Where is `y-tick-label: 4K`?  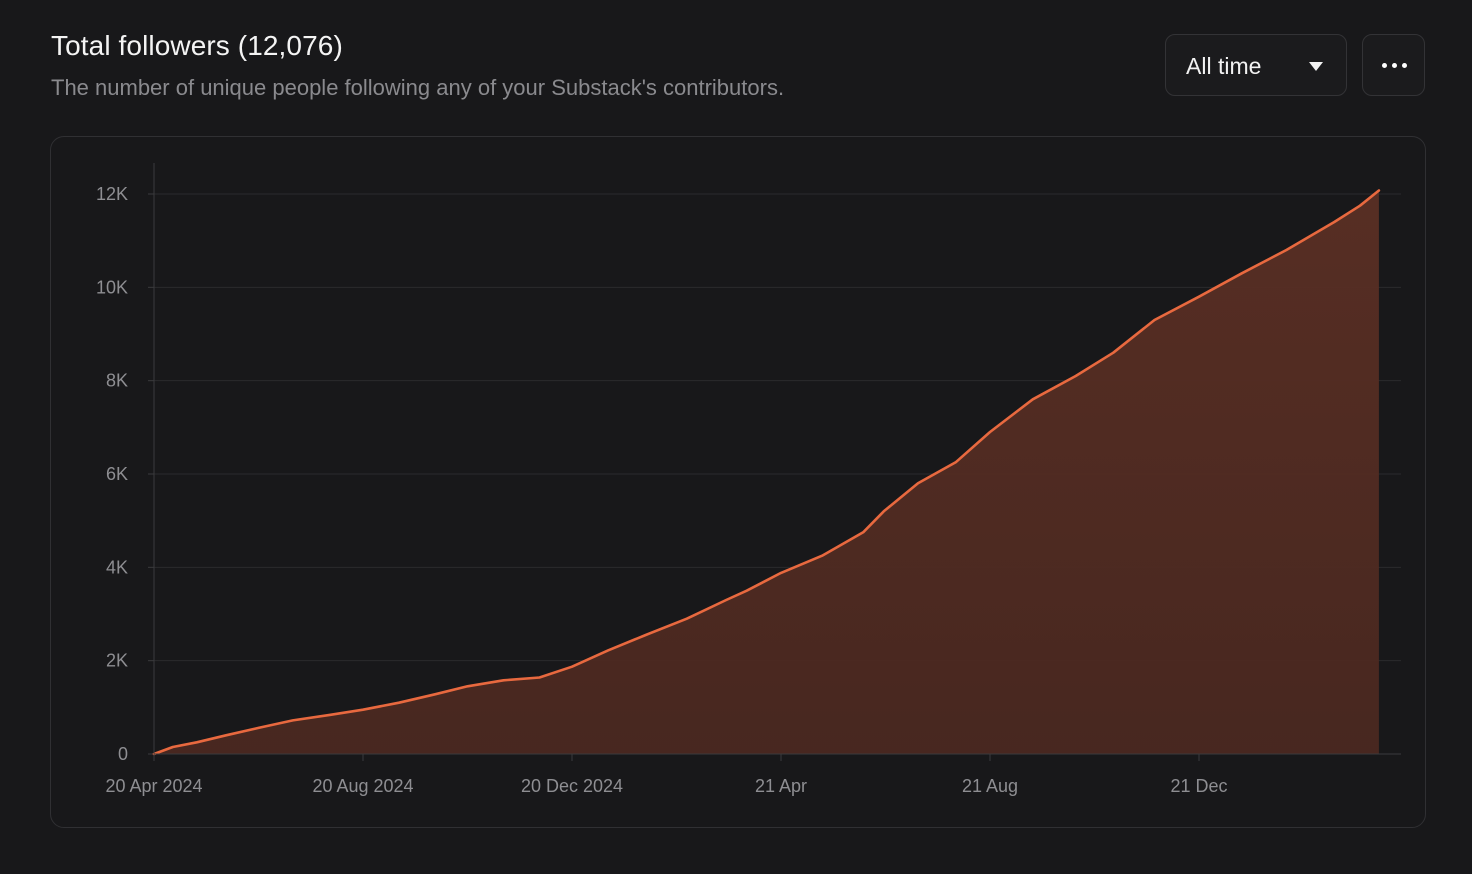
y-tick-label: 4K is located at coordinates (117, 567).